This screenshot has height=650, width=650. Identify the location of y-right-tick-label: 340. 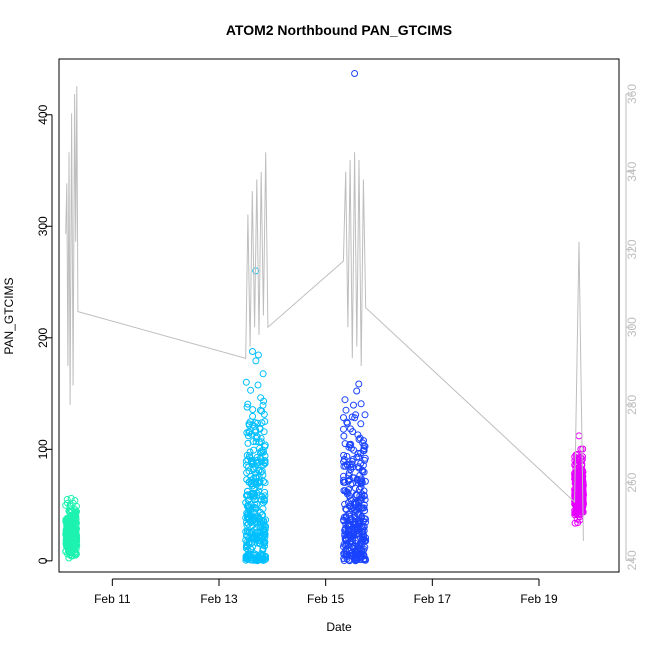
(632, 171).